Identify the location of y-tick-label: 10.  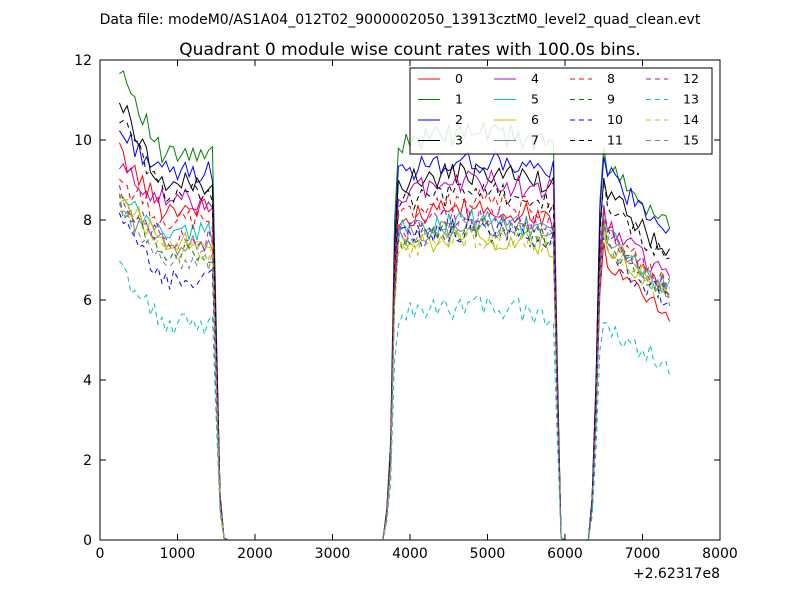
(83, 141).